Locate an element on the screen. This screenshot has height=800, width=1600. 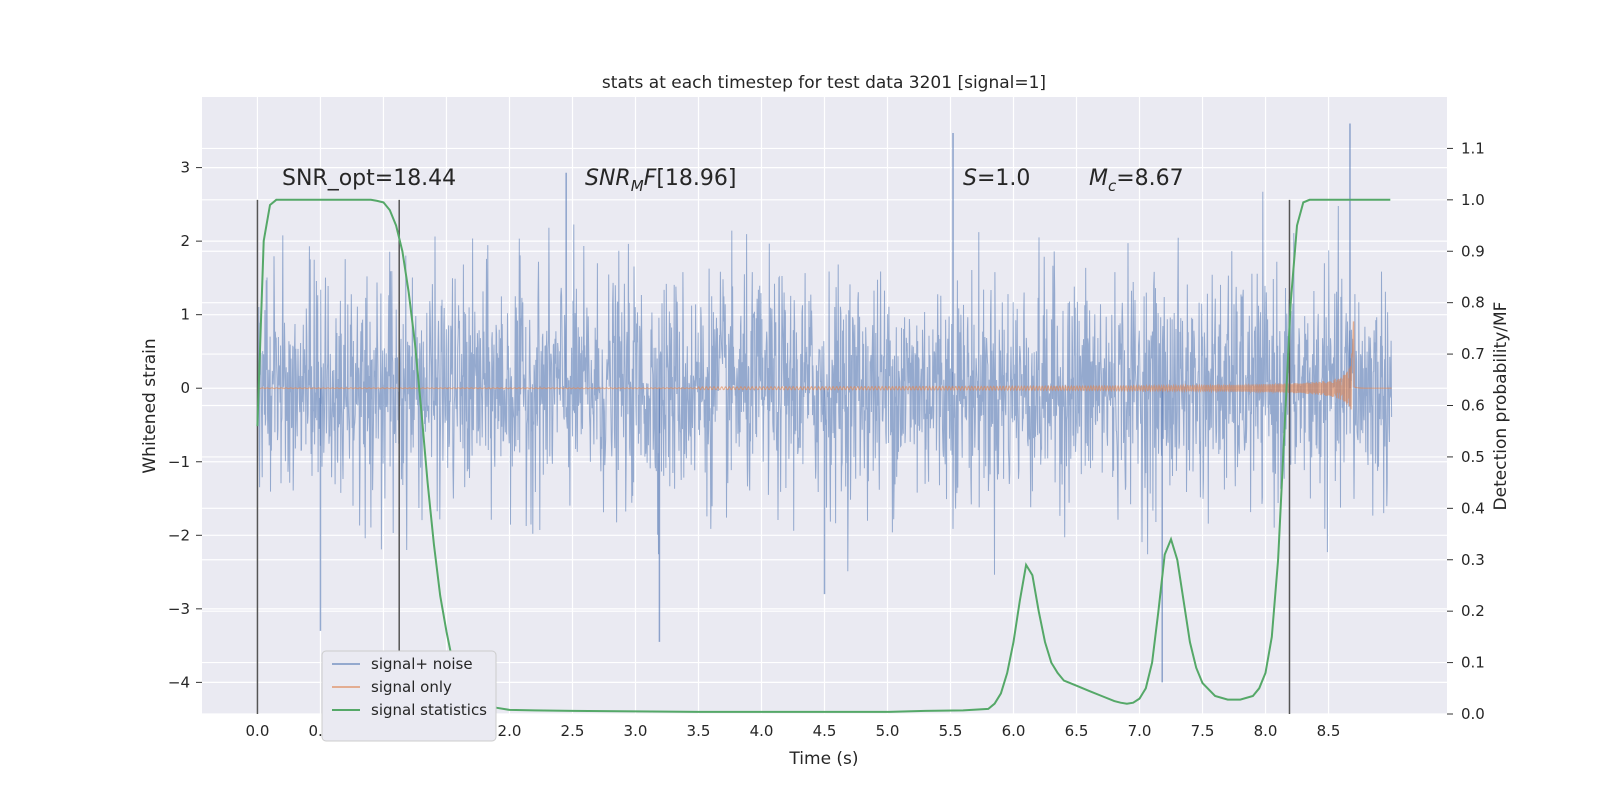
y2-tick-label: 0.1 is located at coordinates (1473, 663).